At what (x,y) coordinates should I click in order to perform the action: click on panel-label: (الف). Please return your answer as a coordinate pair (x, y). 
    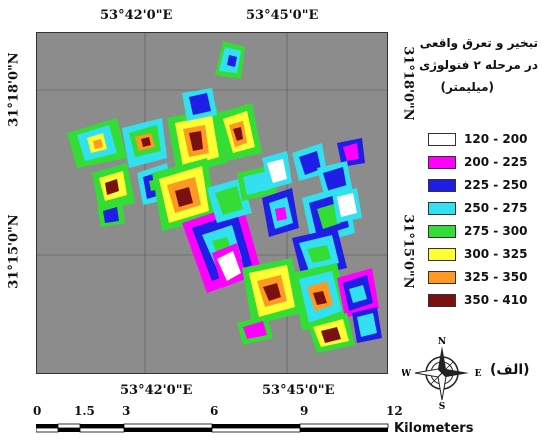
    Looking at the image, I should click on (510, 370).